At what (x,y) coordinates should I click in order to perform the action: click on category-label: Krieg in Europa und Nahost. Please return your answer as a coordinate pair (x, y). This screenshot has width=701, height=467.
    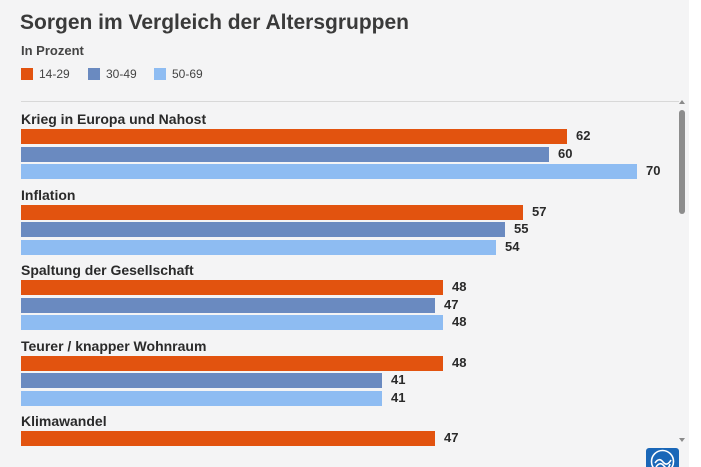
    Looking at the image, I should click on (114, 119).